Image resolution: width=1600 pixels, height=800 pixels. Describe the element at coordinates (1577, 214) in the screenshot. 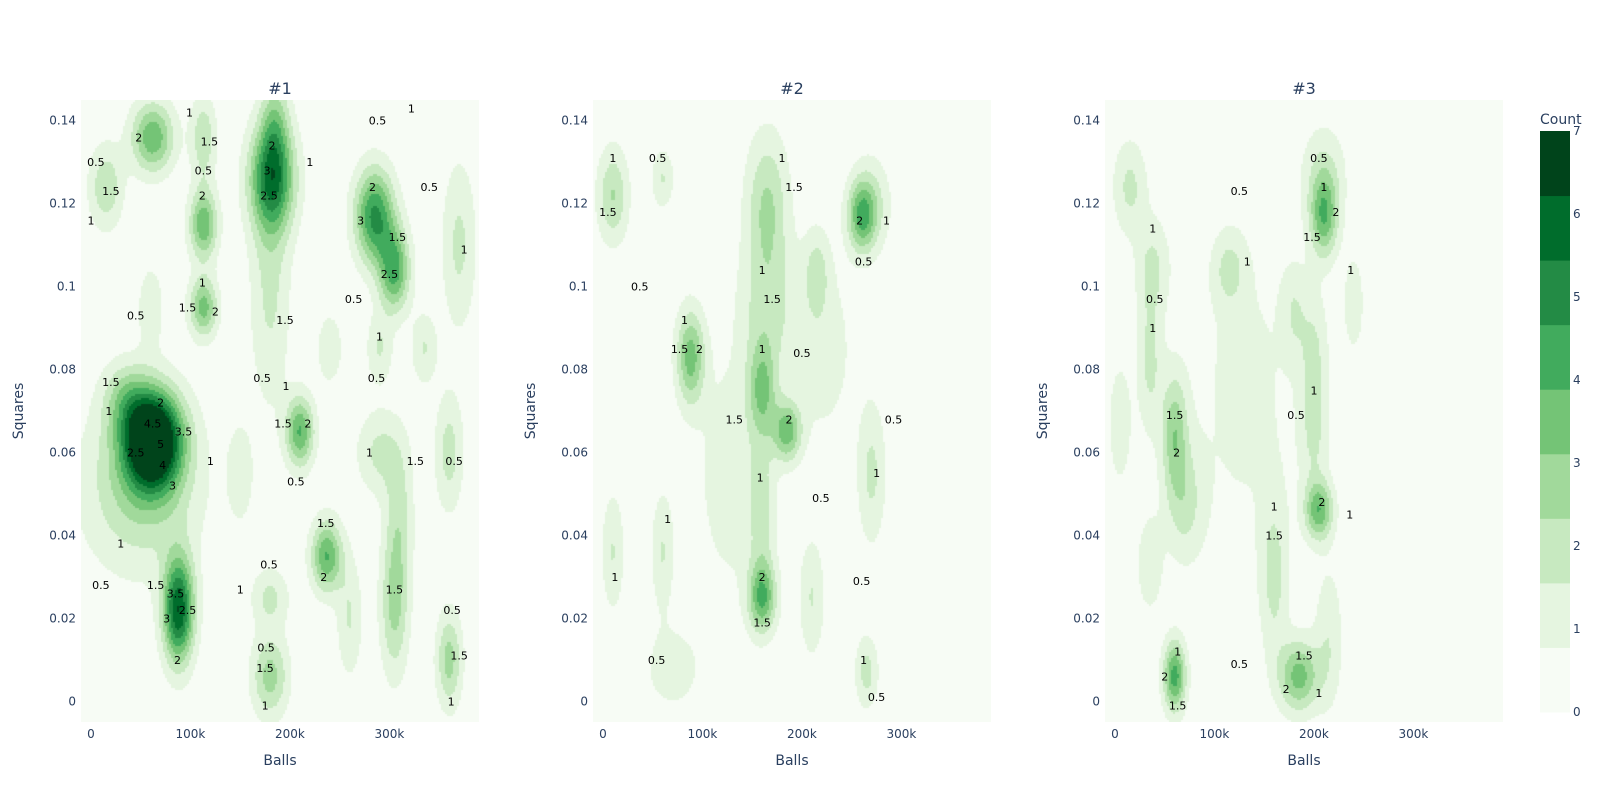

I see `colorbar-tick-label: 6` at that location.